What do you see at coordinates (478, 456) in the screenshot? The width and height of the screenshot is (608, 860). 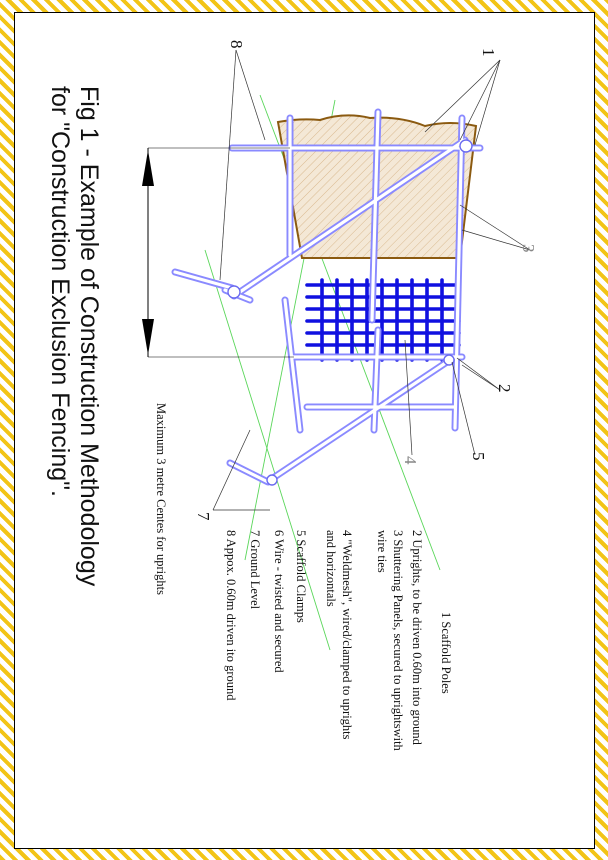 I see `callout-5: 5` at bounding box center [478, 456].